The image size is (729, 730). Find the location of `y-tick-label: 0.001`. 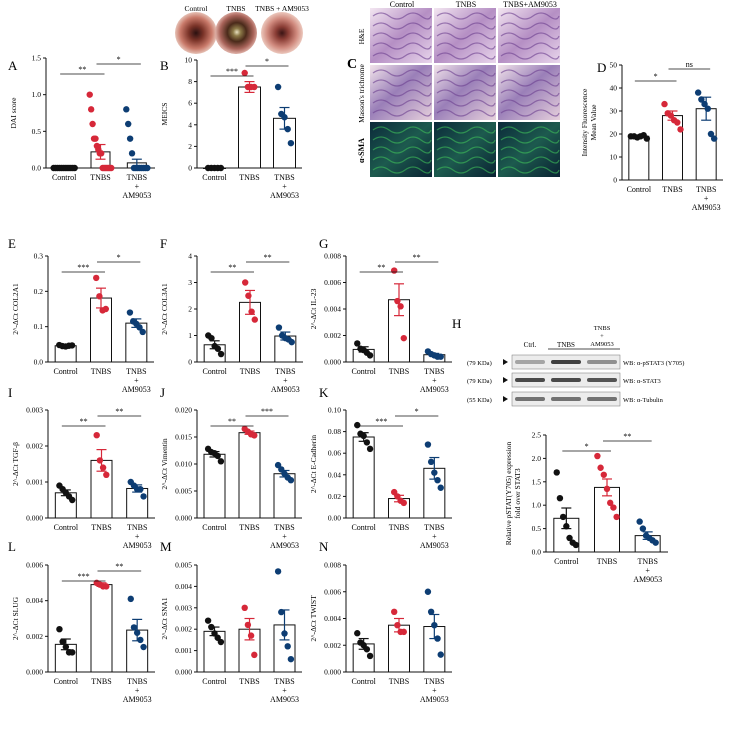

y-tick-label: 0.001 is located at coordinates (183, 650).